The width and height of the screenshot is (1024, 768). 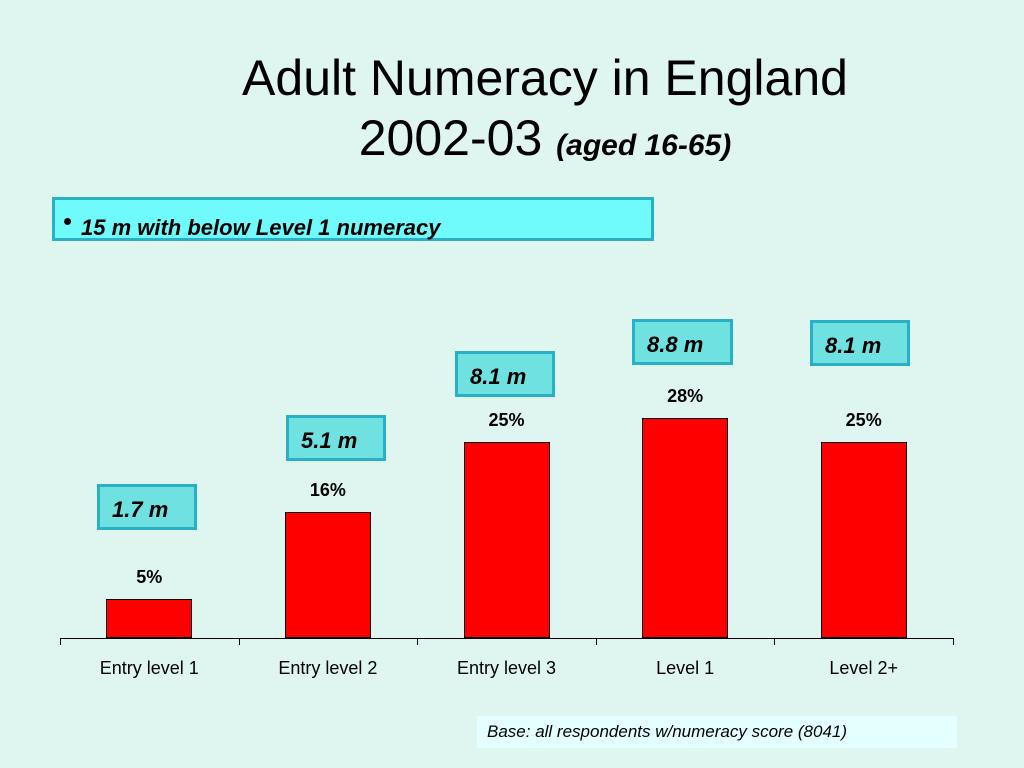 I want to click on count-box-level-1: 8.8 m, so click(x=682, y=342).